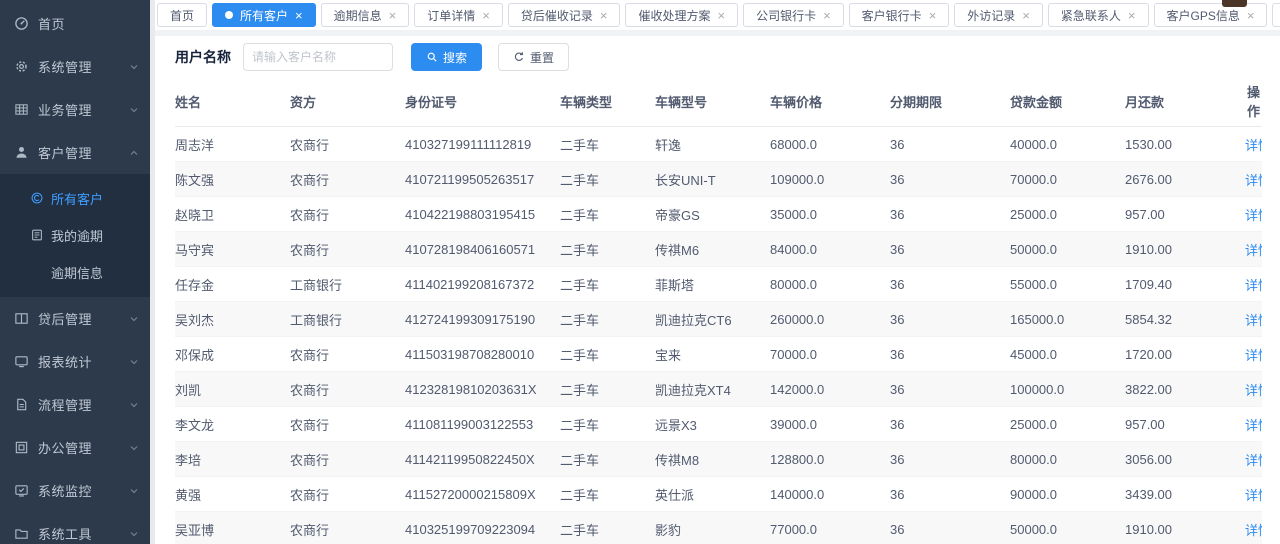 The width and height of the screenshot is (1280, 544). What do you see at coordinates (75, 198) in the screenshot?
I see `sidebar-subitem-all-customers: 所有客户` at bounding box center [75, 198].